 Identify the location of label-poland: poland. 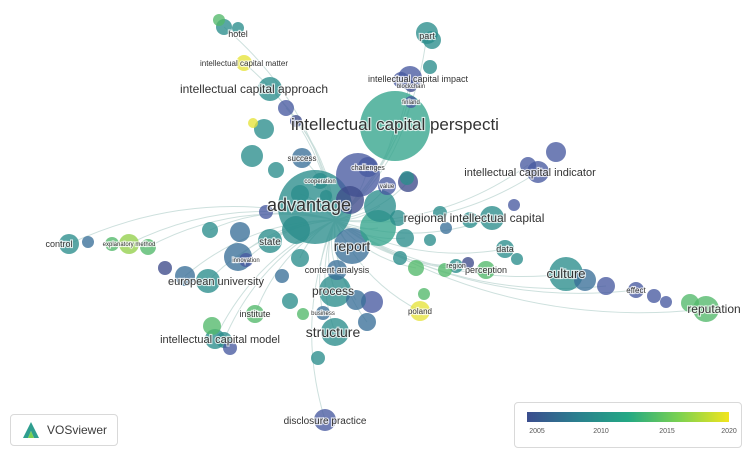
(420, 311).